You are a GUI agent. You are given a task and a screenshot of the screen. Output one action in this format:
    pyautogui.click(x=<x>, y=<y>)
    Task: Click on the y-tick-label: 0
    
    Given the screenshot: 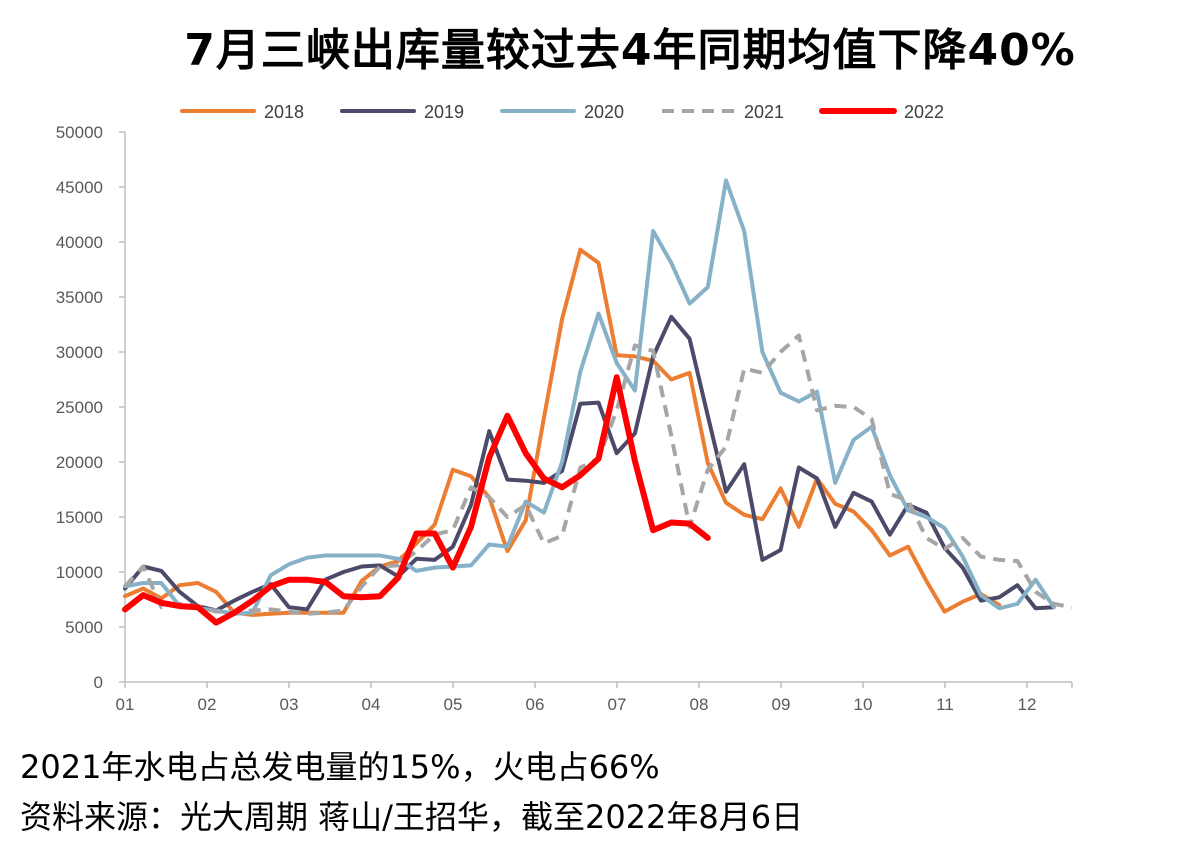 What is the action you would take?
    pyautogui.click(x=98, y=682)
    